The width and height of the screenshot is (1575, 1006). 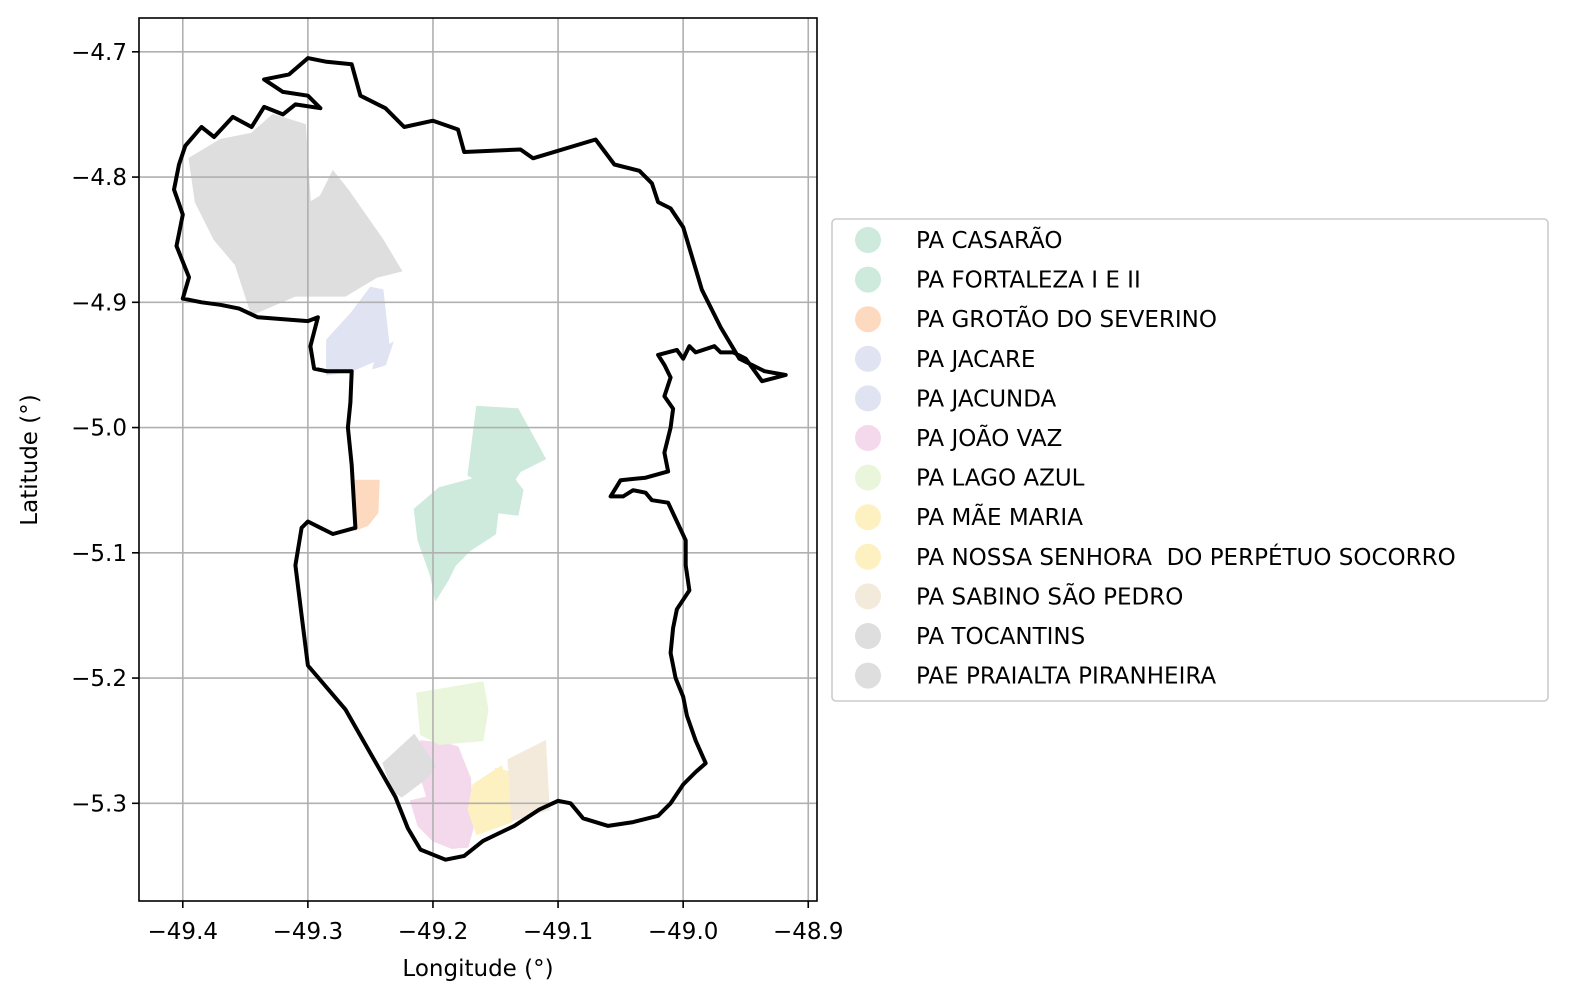 What do you see at coordinates (683, 932) in the screenshot?
I see `x-tick-label: −49.0` at bounding box center [683, 932].